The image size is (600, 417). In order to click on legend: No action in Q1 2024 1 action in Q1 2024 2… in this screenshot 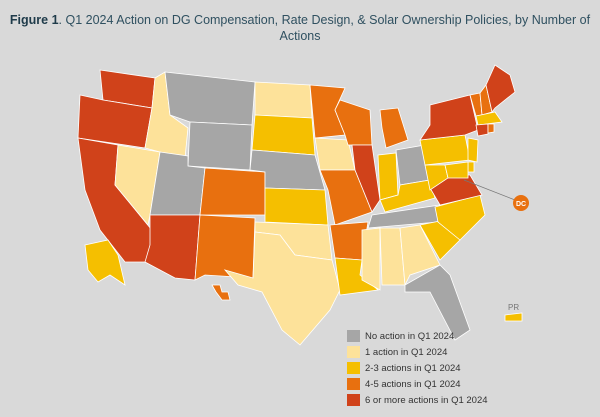, I will do `click(417, 368)`.